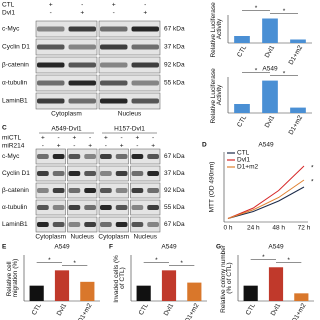 The width and height of the screenshot is (320, 320). Describe the element at coordinates (12, 138) in the screenshot. I see `condition-label: miCTL` at that location.